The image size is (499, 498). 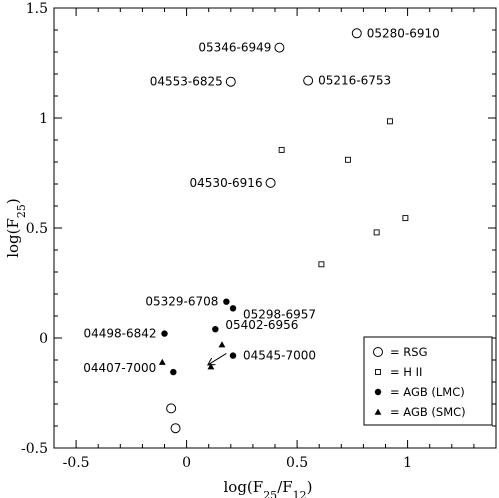 I want to click on y-axis-label: log(F25), so click(x=16, y=228).